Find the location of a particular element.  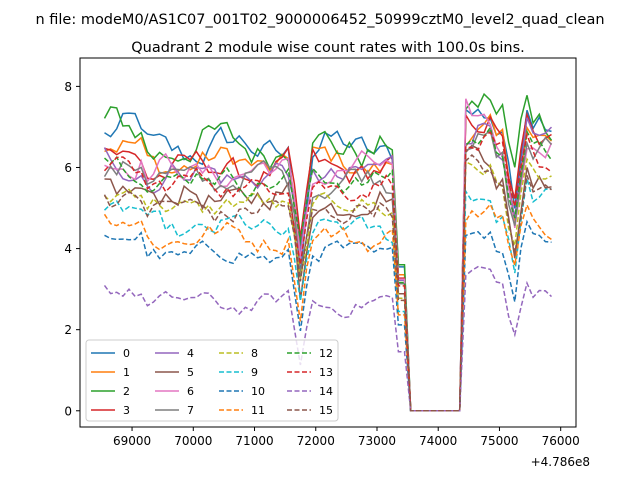

x-offset-label: +4.786e8 is located at coordinates (560, 462).